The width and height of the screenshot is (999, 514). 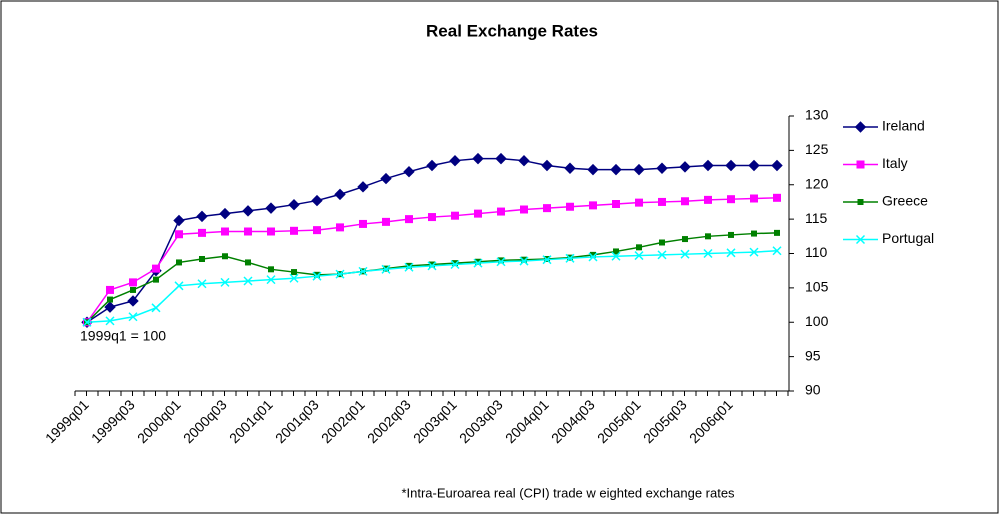 I want to click on legend-item: Greece, so click(x=885, y=201).